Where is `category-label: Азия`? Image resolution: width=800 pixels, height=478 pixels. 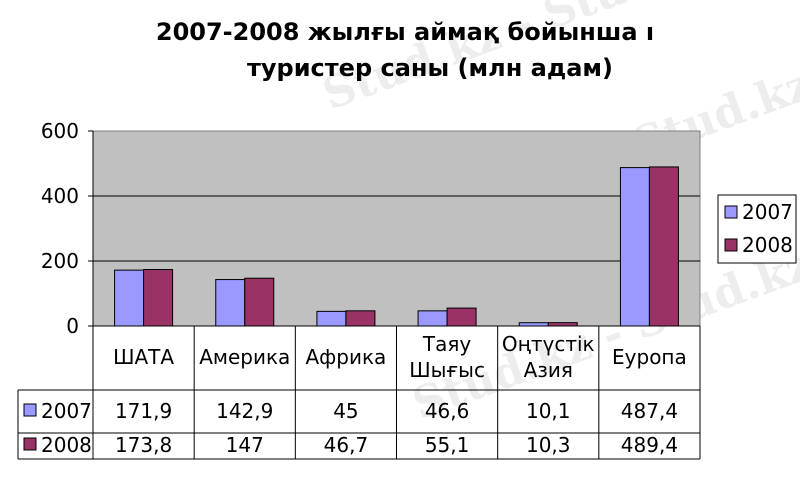
category-label: Азия is located at coordinates (548, 370).